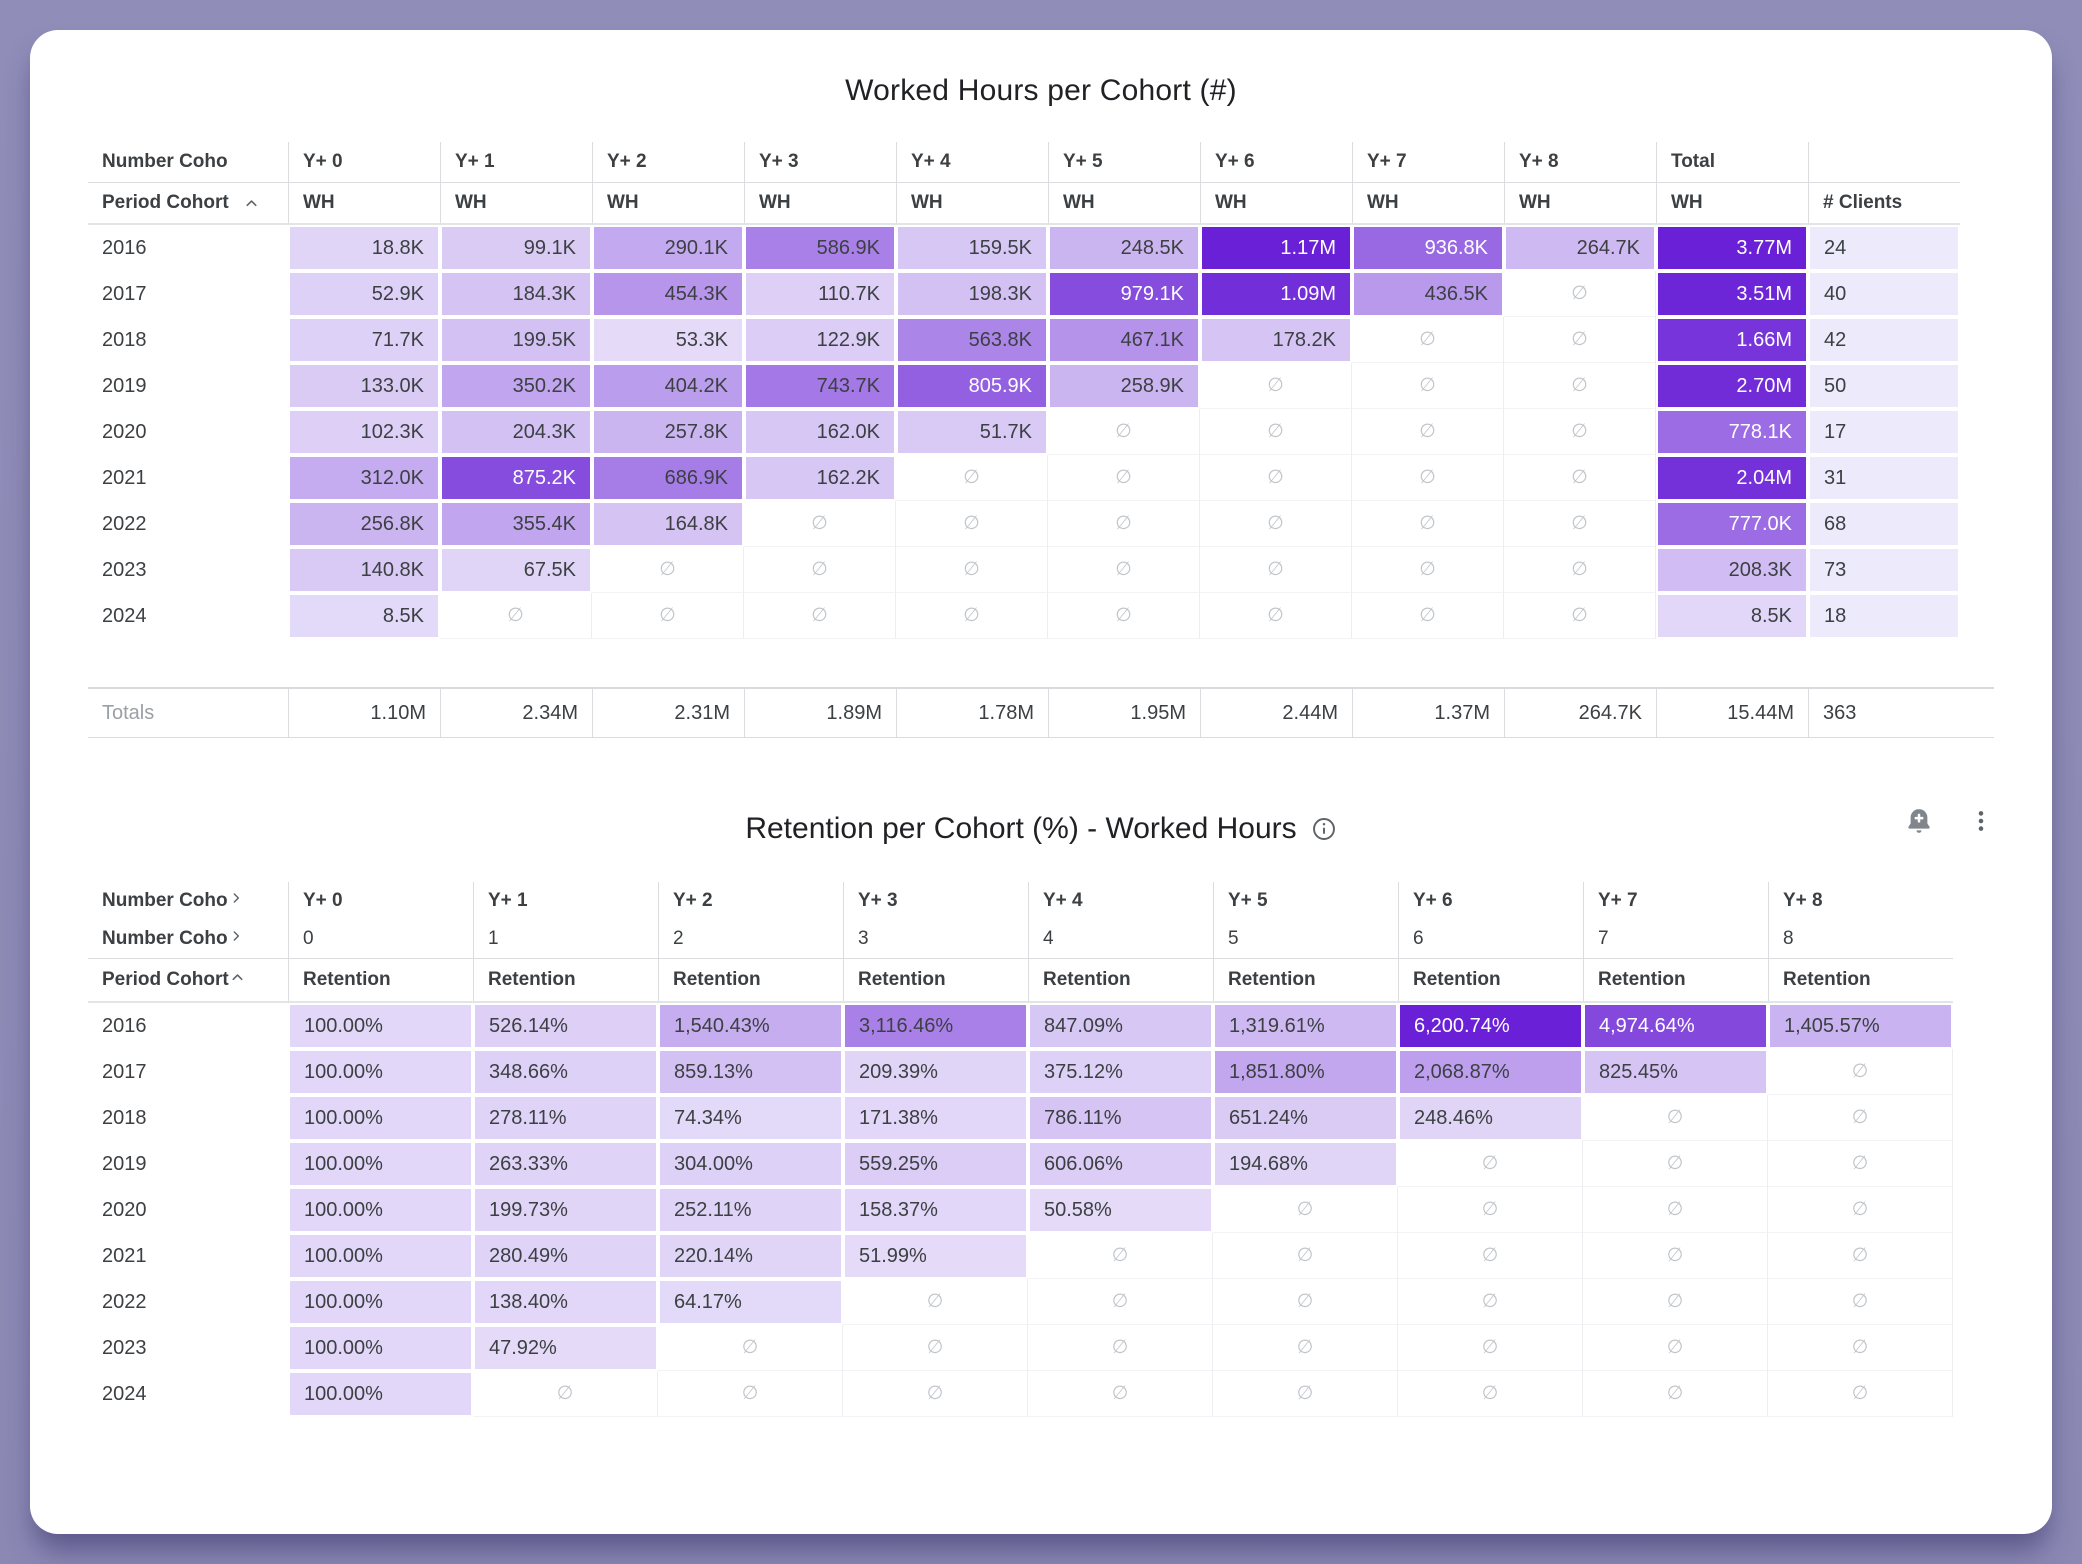 The width and height of the screenshot is (2082, 1564). What do you see at coordinates (668, 386) in the screenshot?
I see `heat-cell: 404.2K` at bounding box center [668, 386].